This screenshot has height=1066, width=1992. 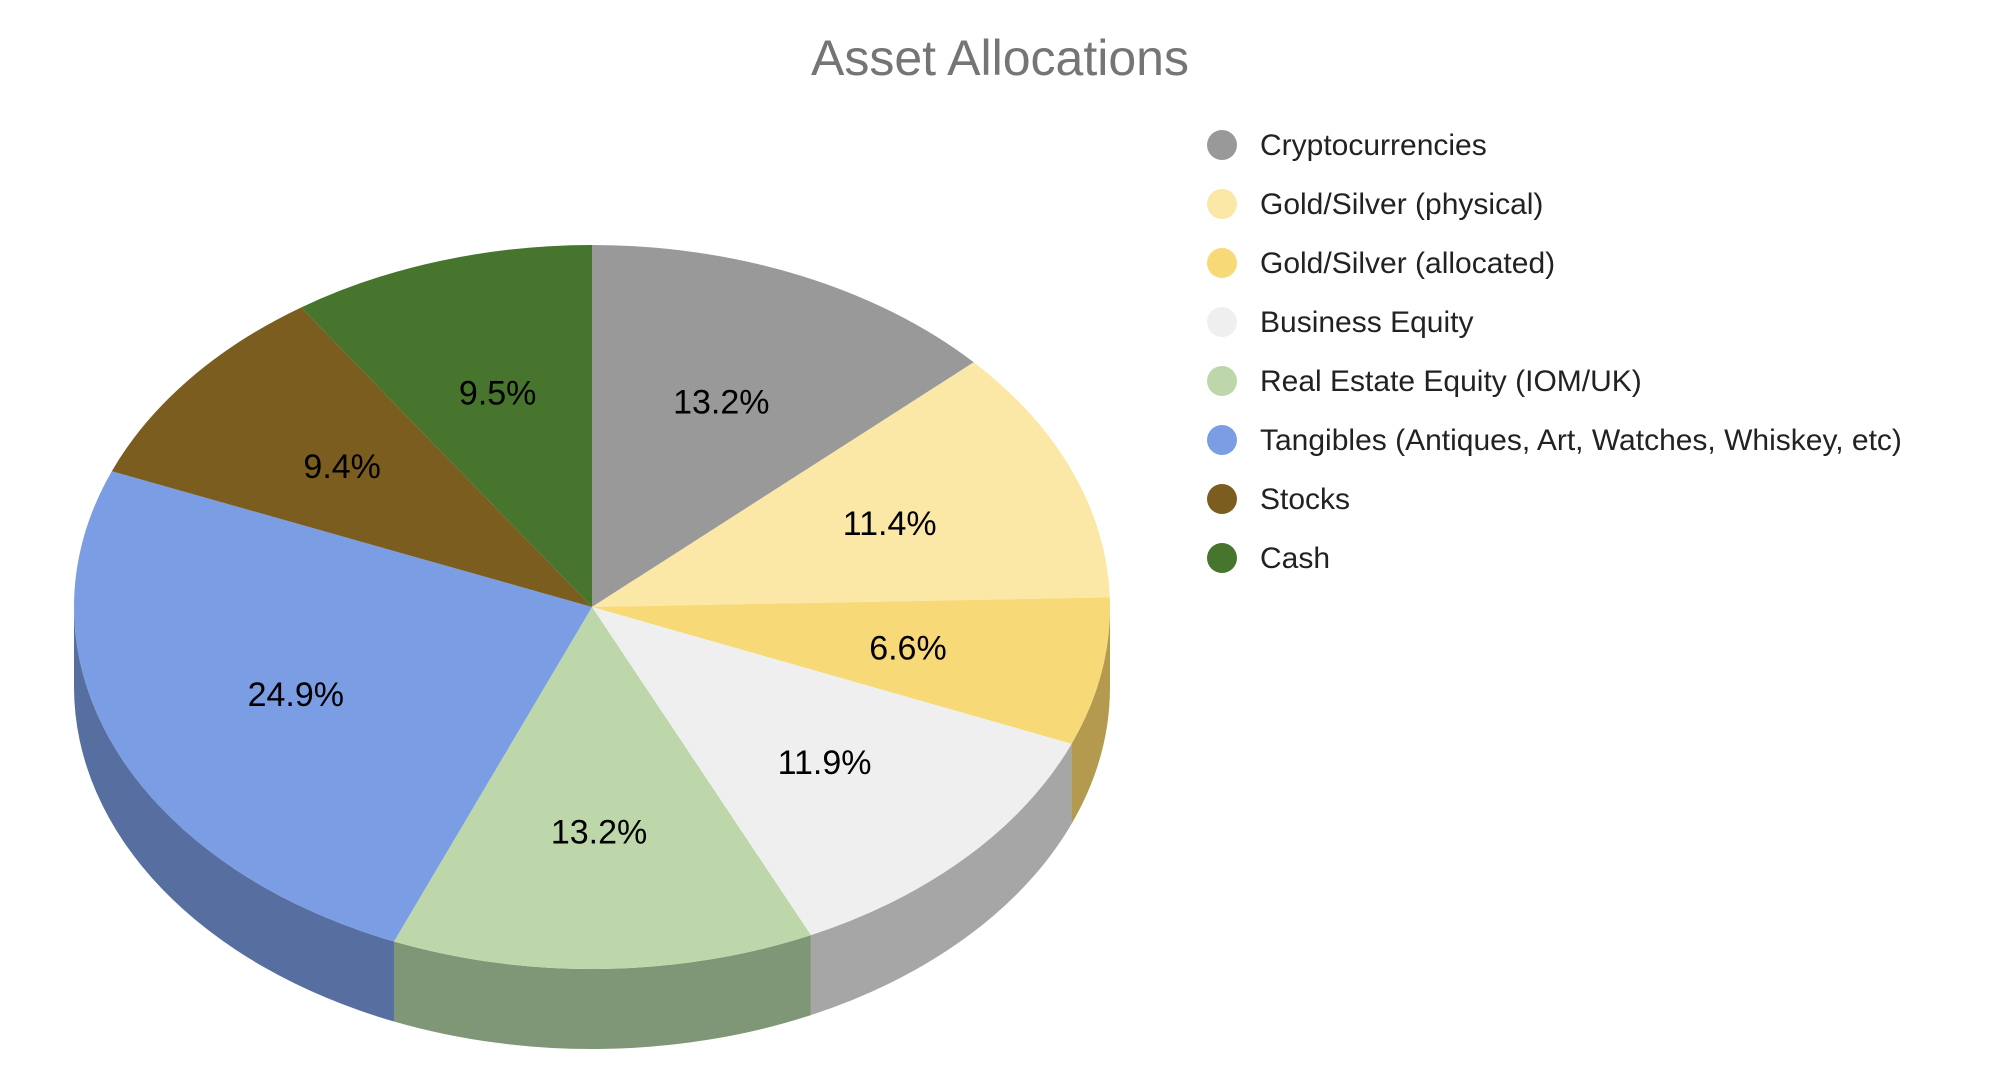 What do you see at coordinates (1305, 499) in the screenshot?
I see `legend-entry-6: Stocks` at bounding box center [1305, 499].